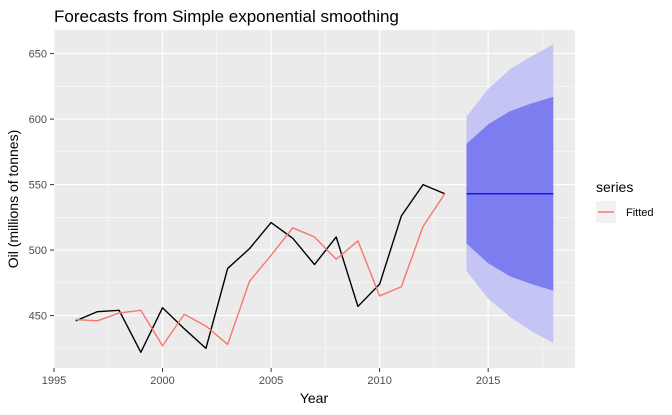  I want to click on legend: series Fitted, so click(625, 201).